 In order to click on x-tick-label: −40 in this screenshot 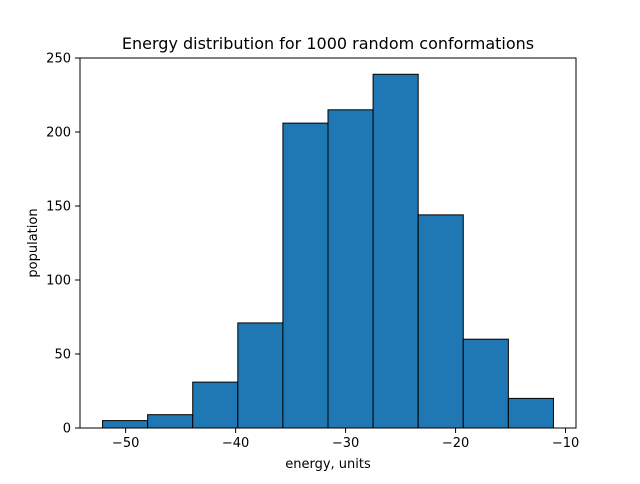, I will do `click(235, 443)`.